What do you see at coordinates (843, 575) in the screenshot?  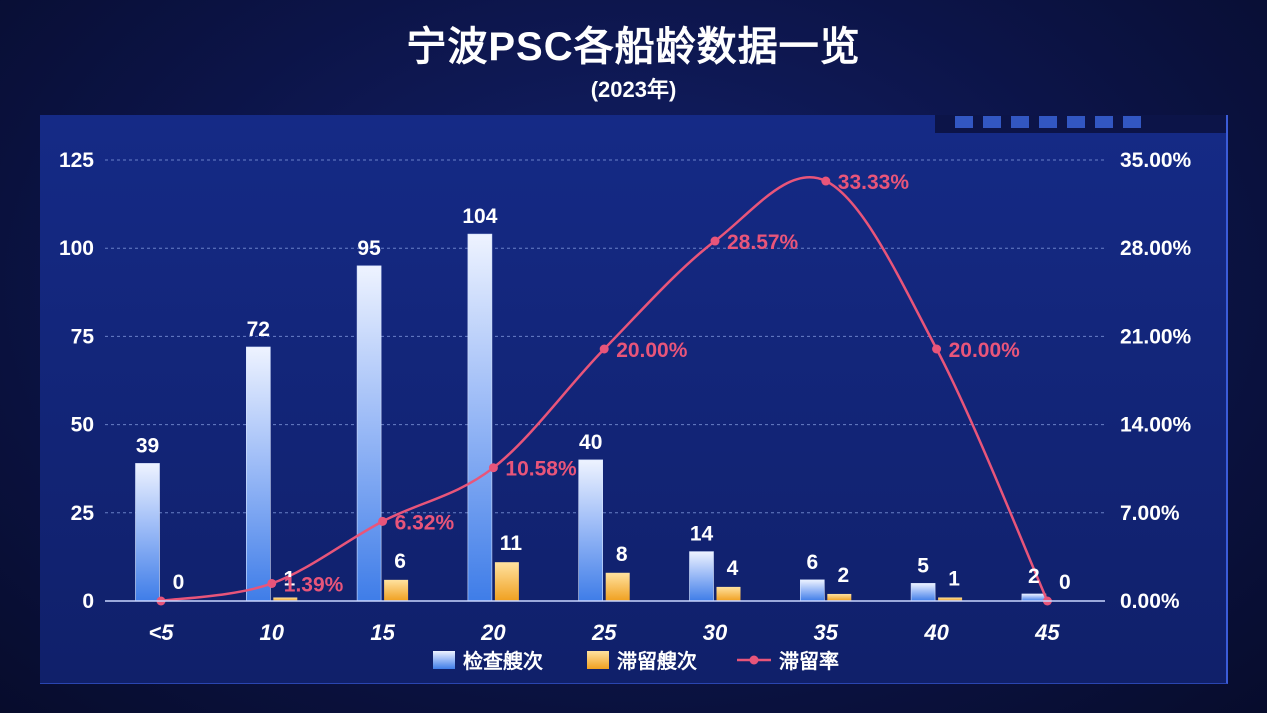 I see `bar-detentions-label: 2` at bounding box center [843, 575].